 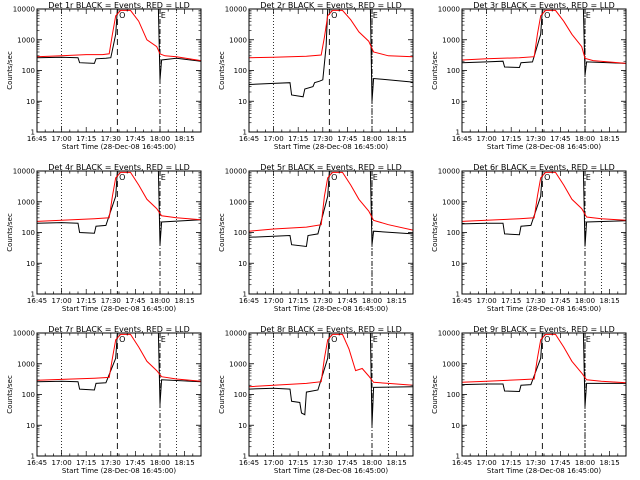 What do you see at coordinates (544, 167) in the screenshot?
I see `panel-title: Det 6r BLACK = Events, RED = LLD` at bounding box center [544, 167].